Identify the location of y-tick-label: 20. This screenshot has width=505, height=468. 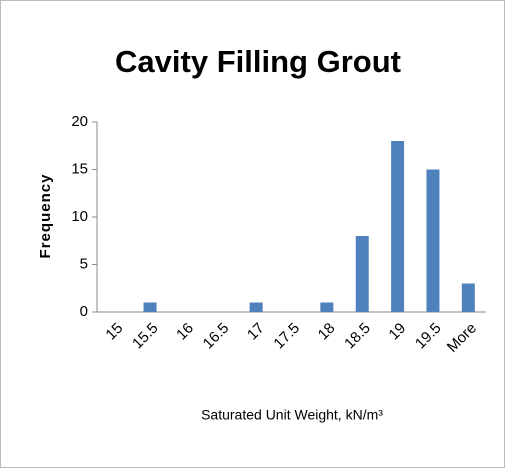
(79, 121).